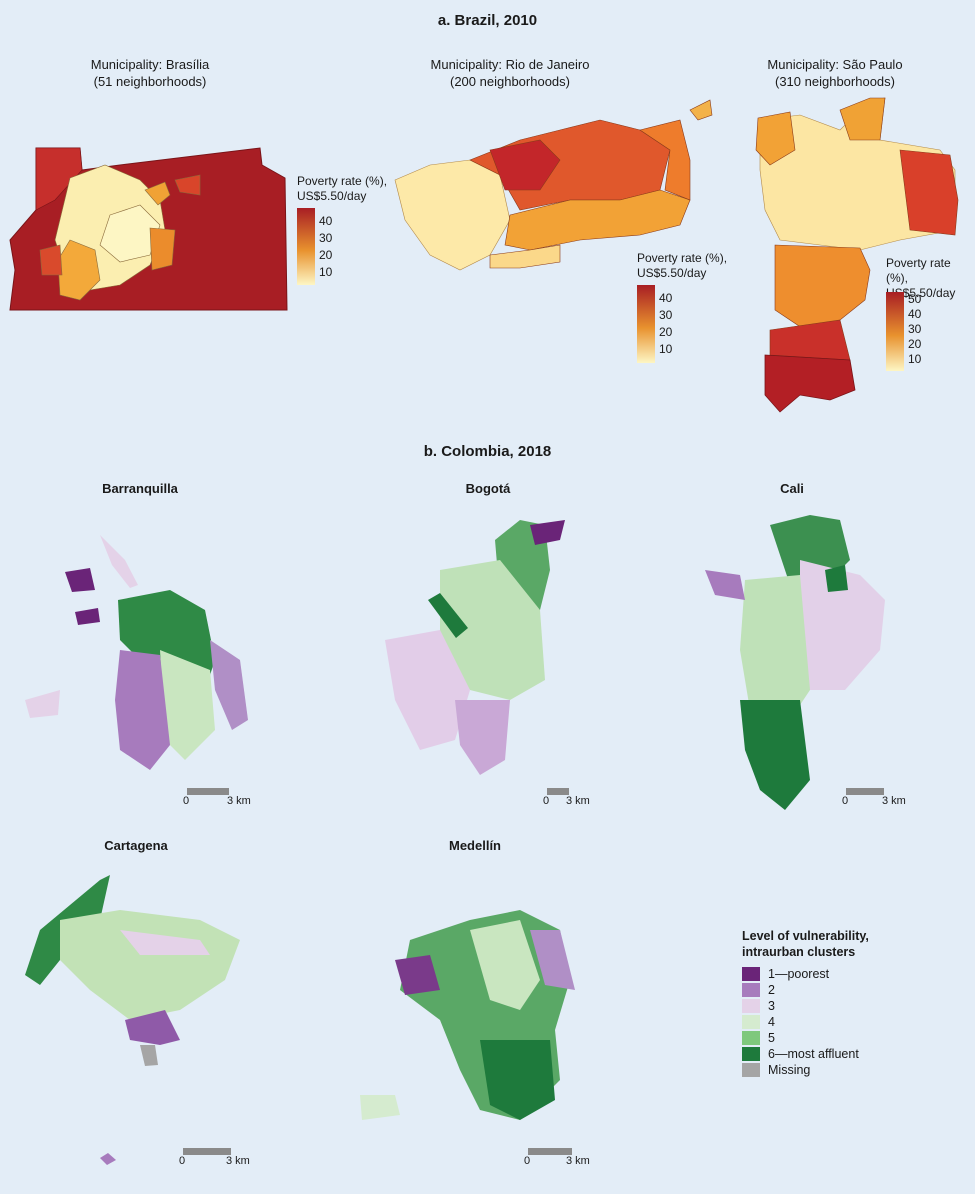  What do you see at coordinates (332, 196) in the screenshot?
I see `brasilia-legend-line2: US$5.50/day` at bounding box center [332, 196].